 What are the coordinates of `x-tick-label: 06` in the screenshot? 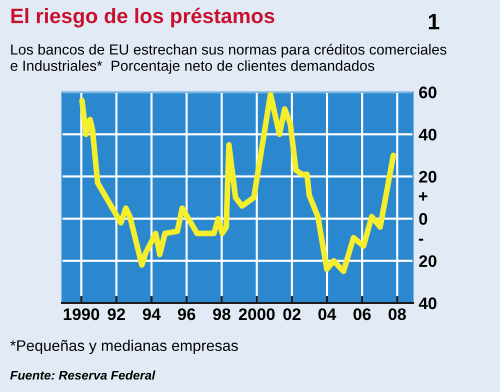 It's located at (362, 314).